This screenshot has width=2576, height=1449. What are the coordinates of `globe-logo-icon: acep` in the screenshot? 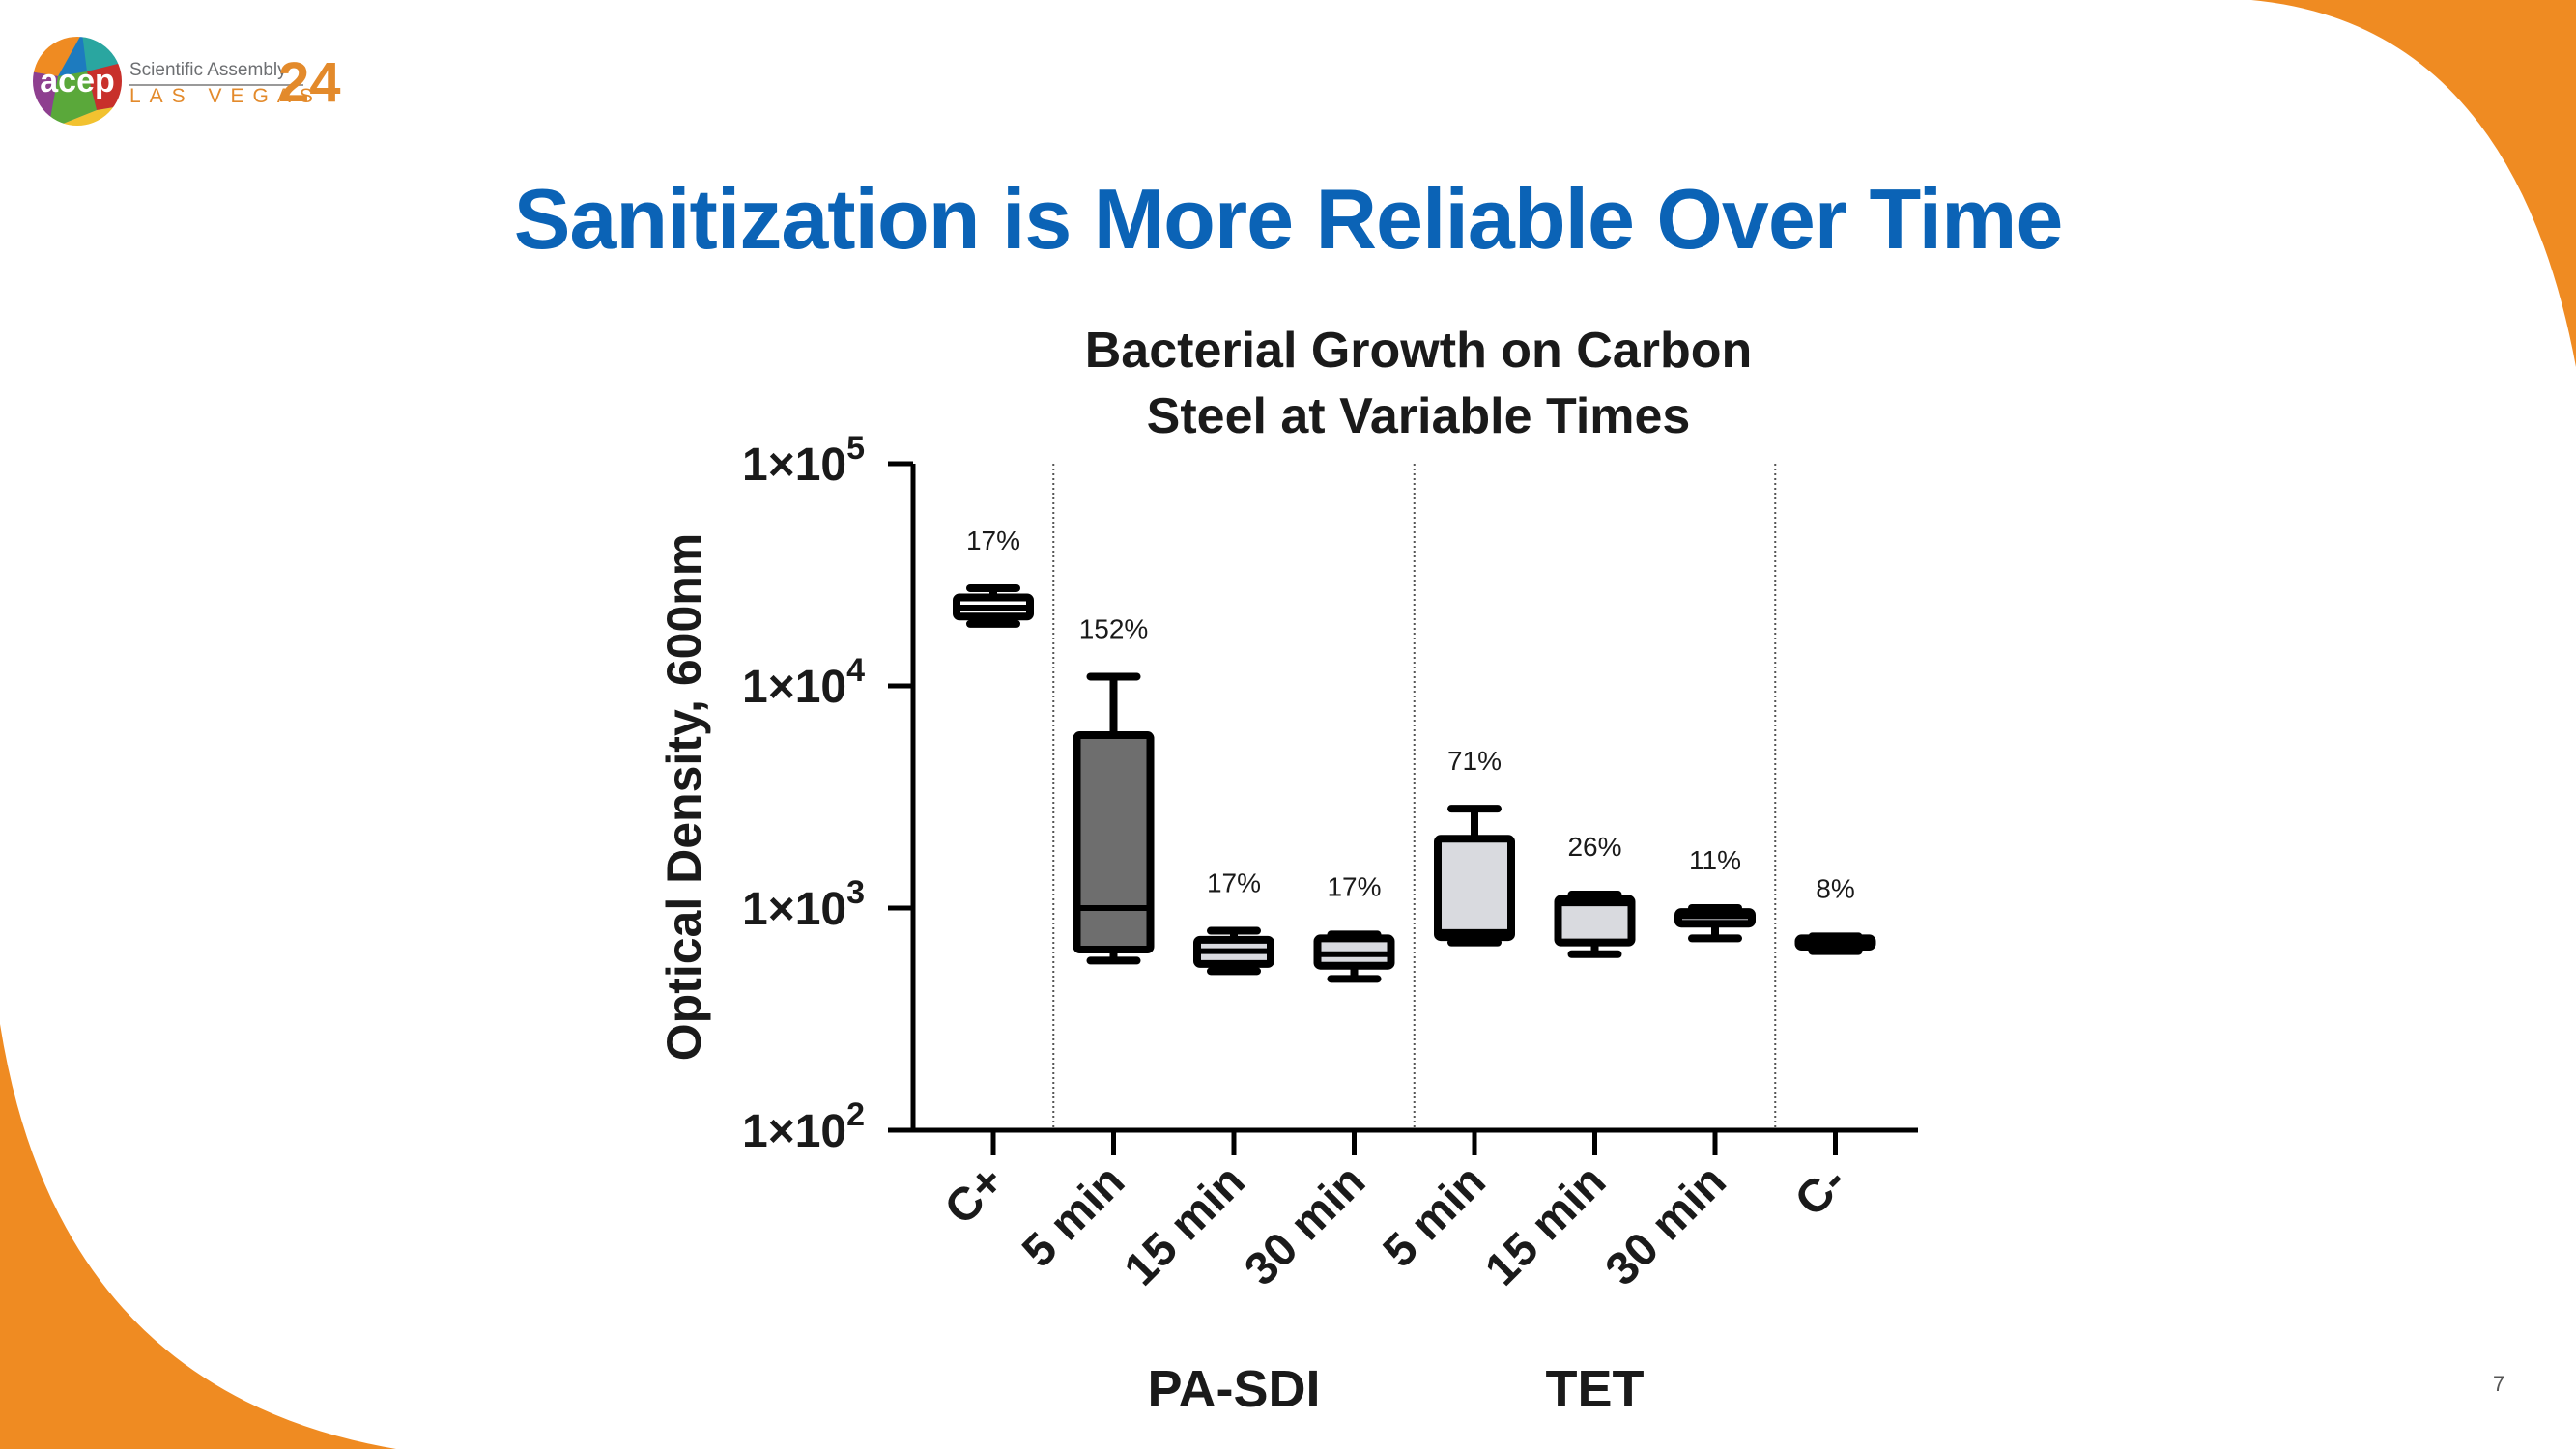 It's located at (78, 81).